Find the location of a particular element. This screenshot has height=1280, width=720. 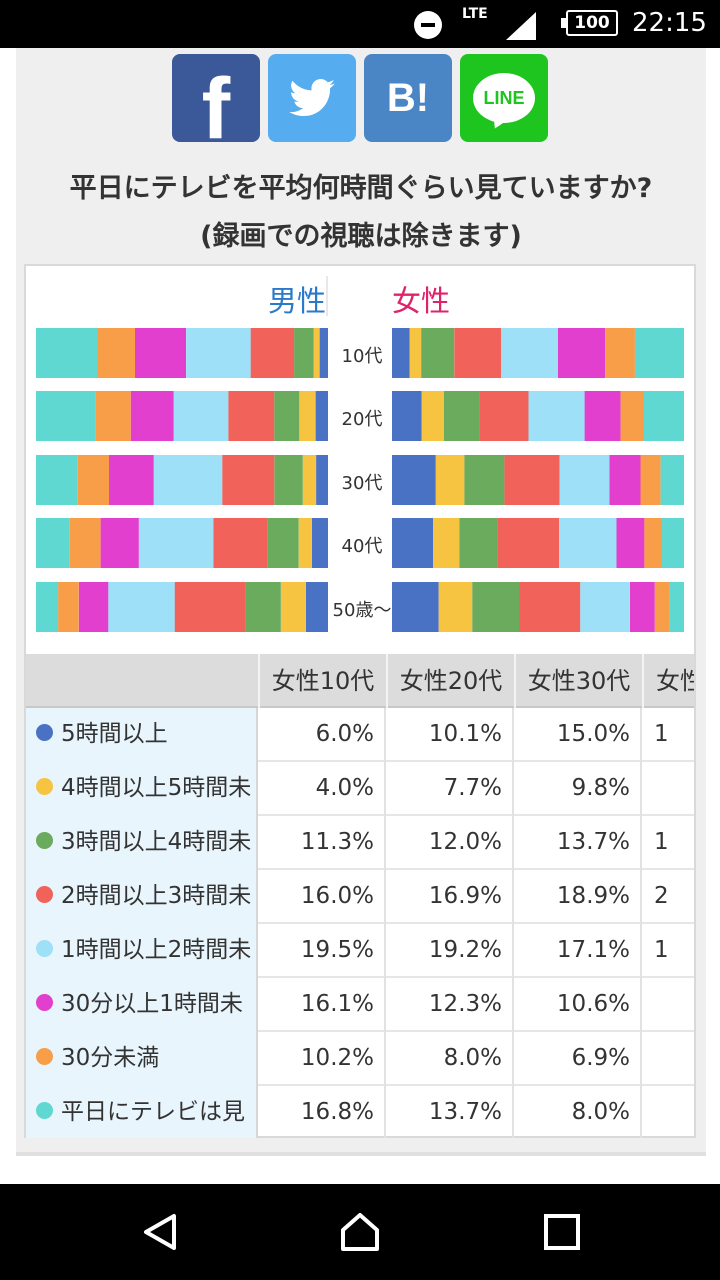

signal-icon is located at coordinates (521, 26).